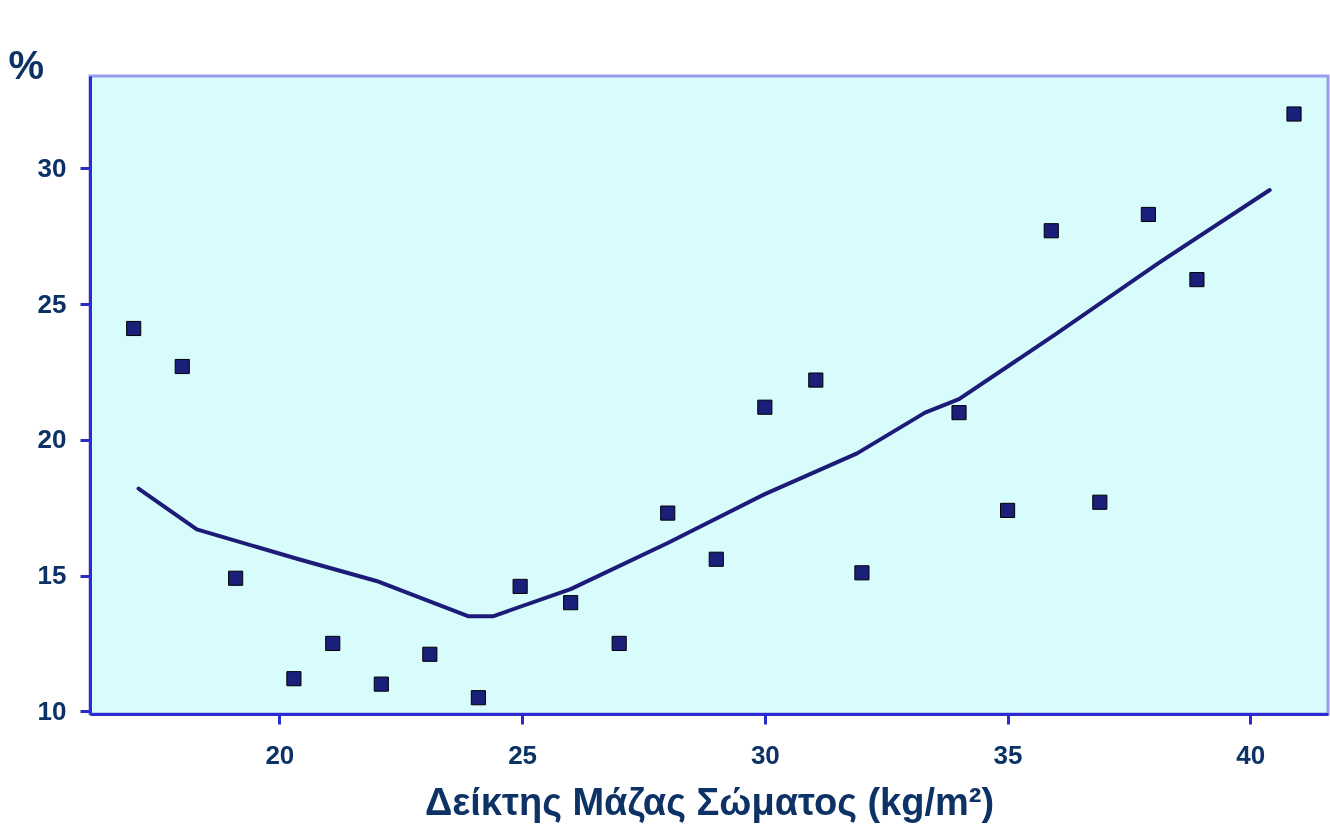 The height and width of the screenshot is (834, 1330). What do you see at coordinates (1251, 754) in the screenshot?
I see `x-tick-label: 40` at bounding box center [1251, 754].